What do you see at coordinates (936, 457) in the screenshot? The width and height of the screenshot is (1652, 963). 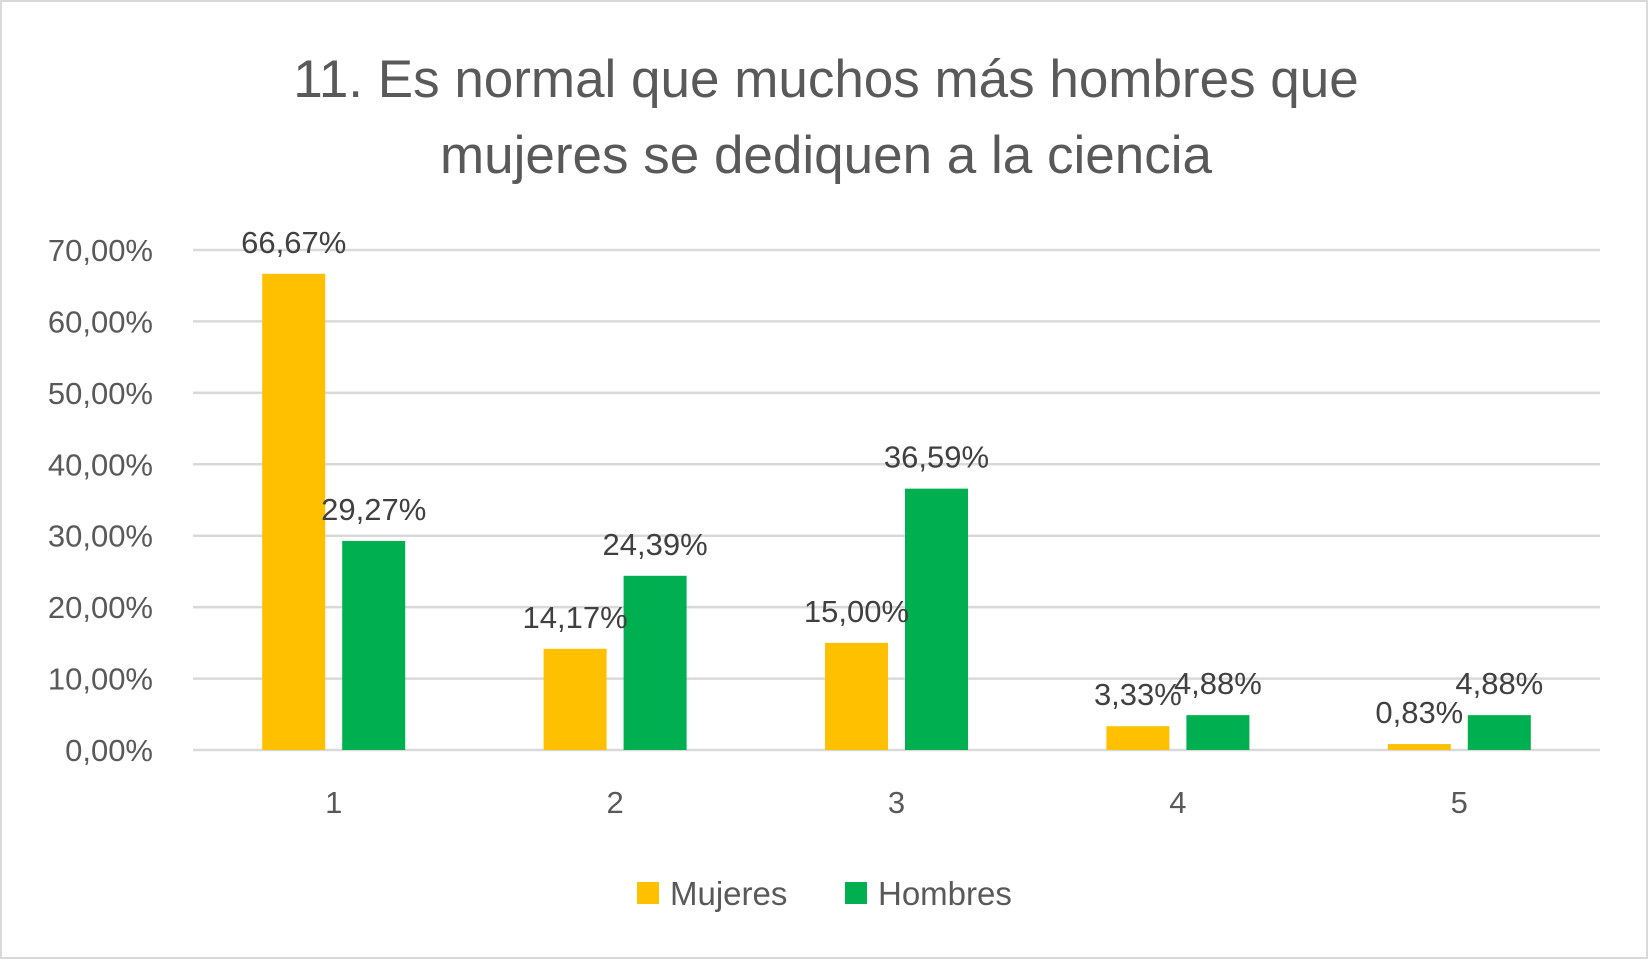 I see `data-label: 36,59%` at bounding box center [936, 457].